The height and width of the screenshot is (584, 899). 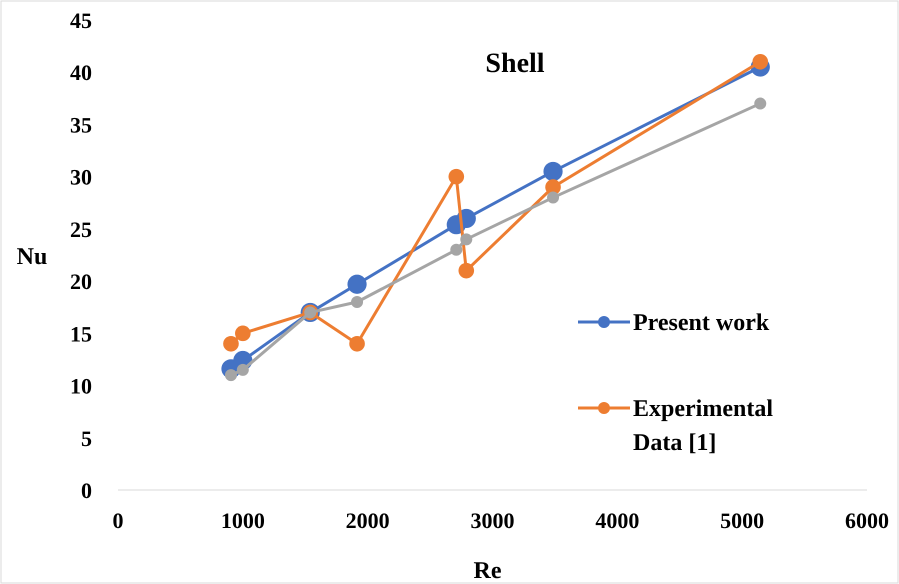 I want to click on x-tick-label: 0, so click(x=118, y=520).